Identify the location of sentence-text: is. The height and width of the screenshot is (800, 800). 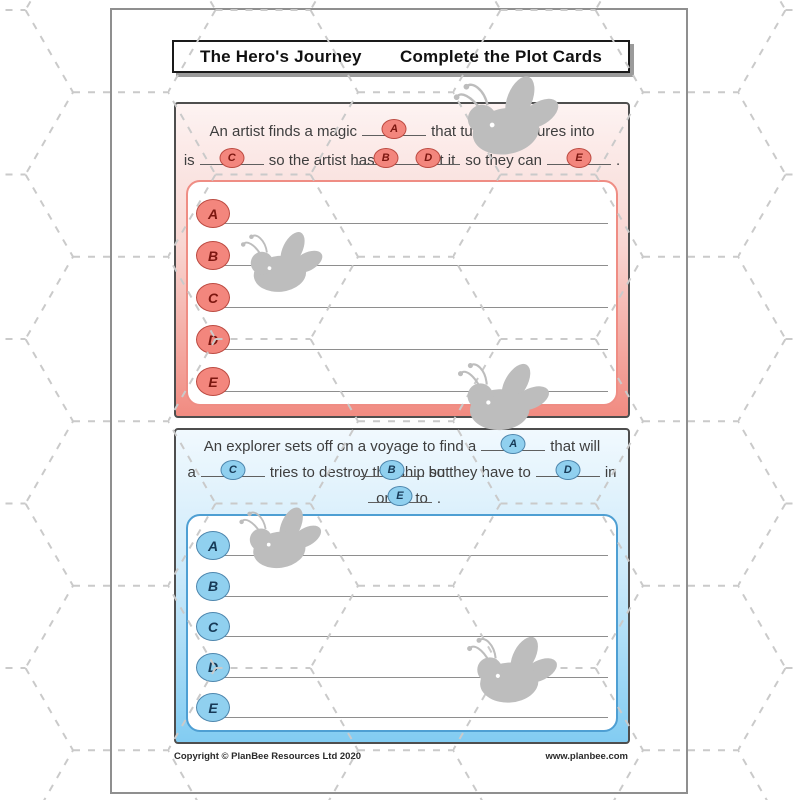
(189, 160).